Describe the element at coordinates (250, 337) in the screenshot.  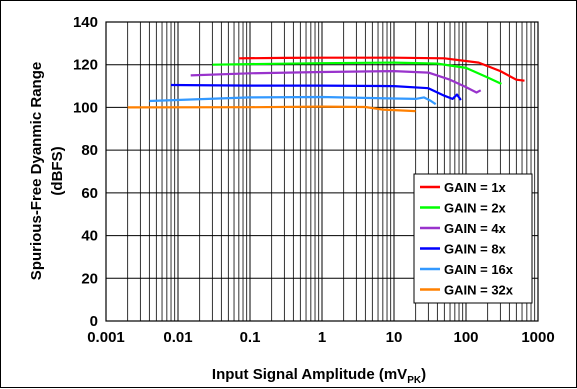
I see `x-tick-label: 0.1` at that location.